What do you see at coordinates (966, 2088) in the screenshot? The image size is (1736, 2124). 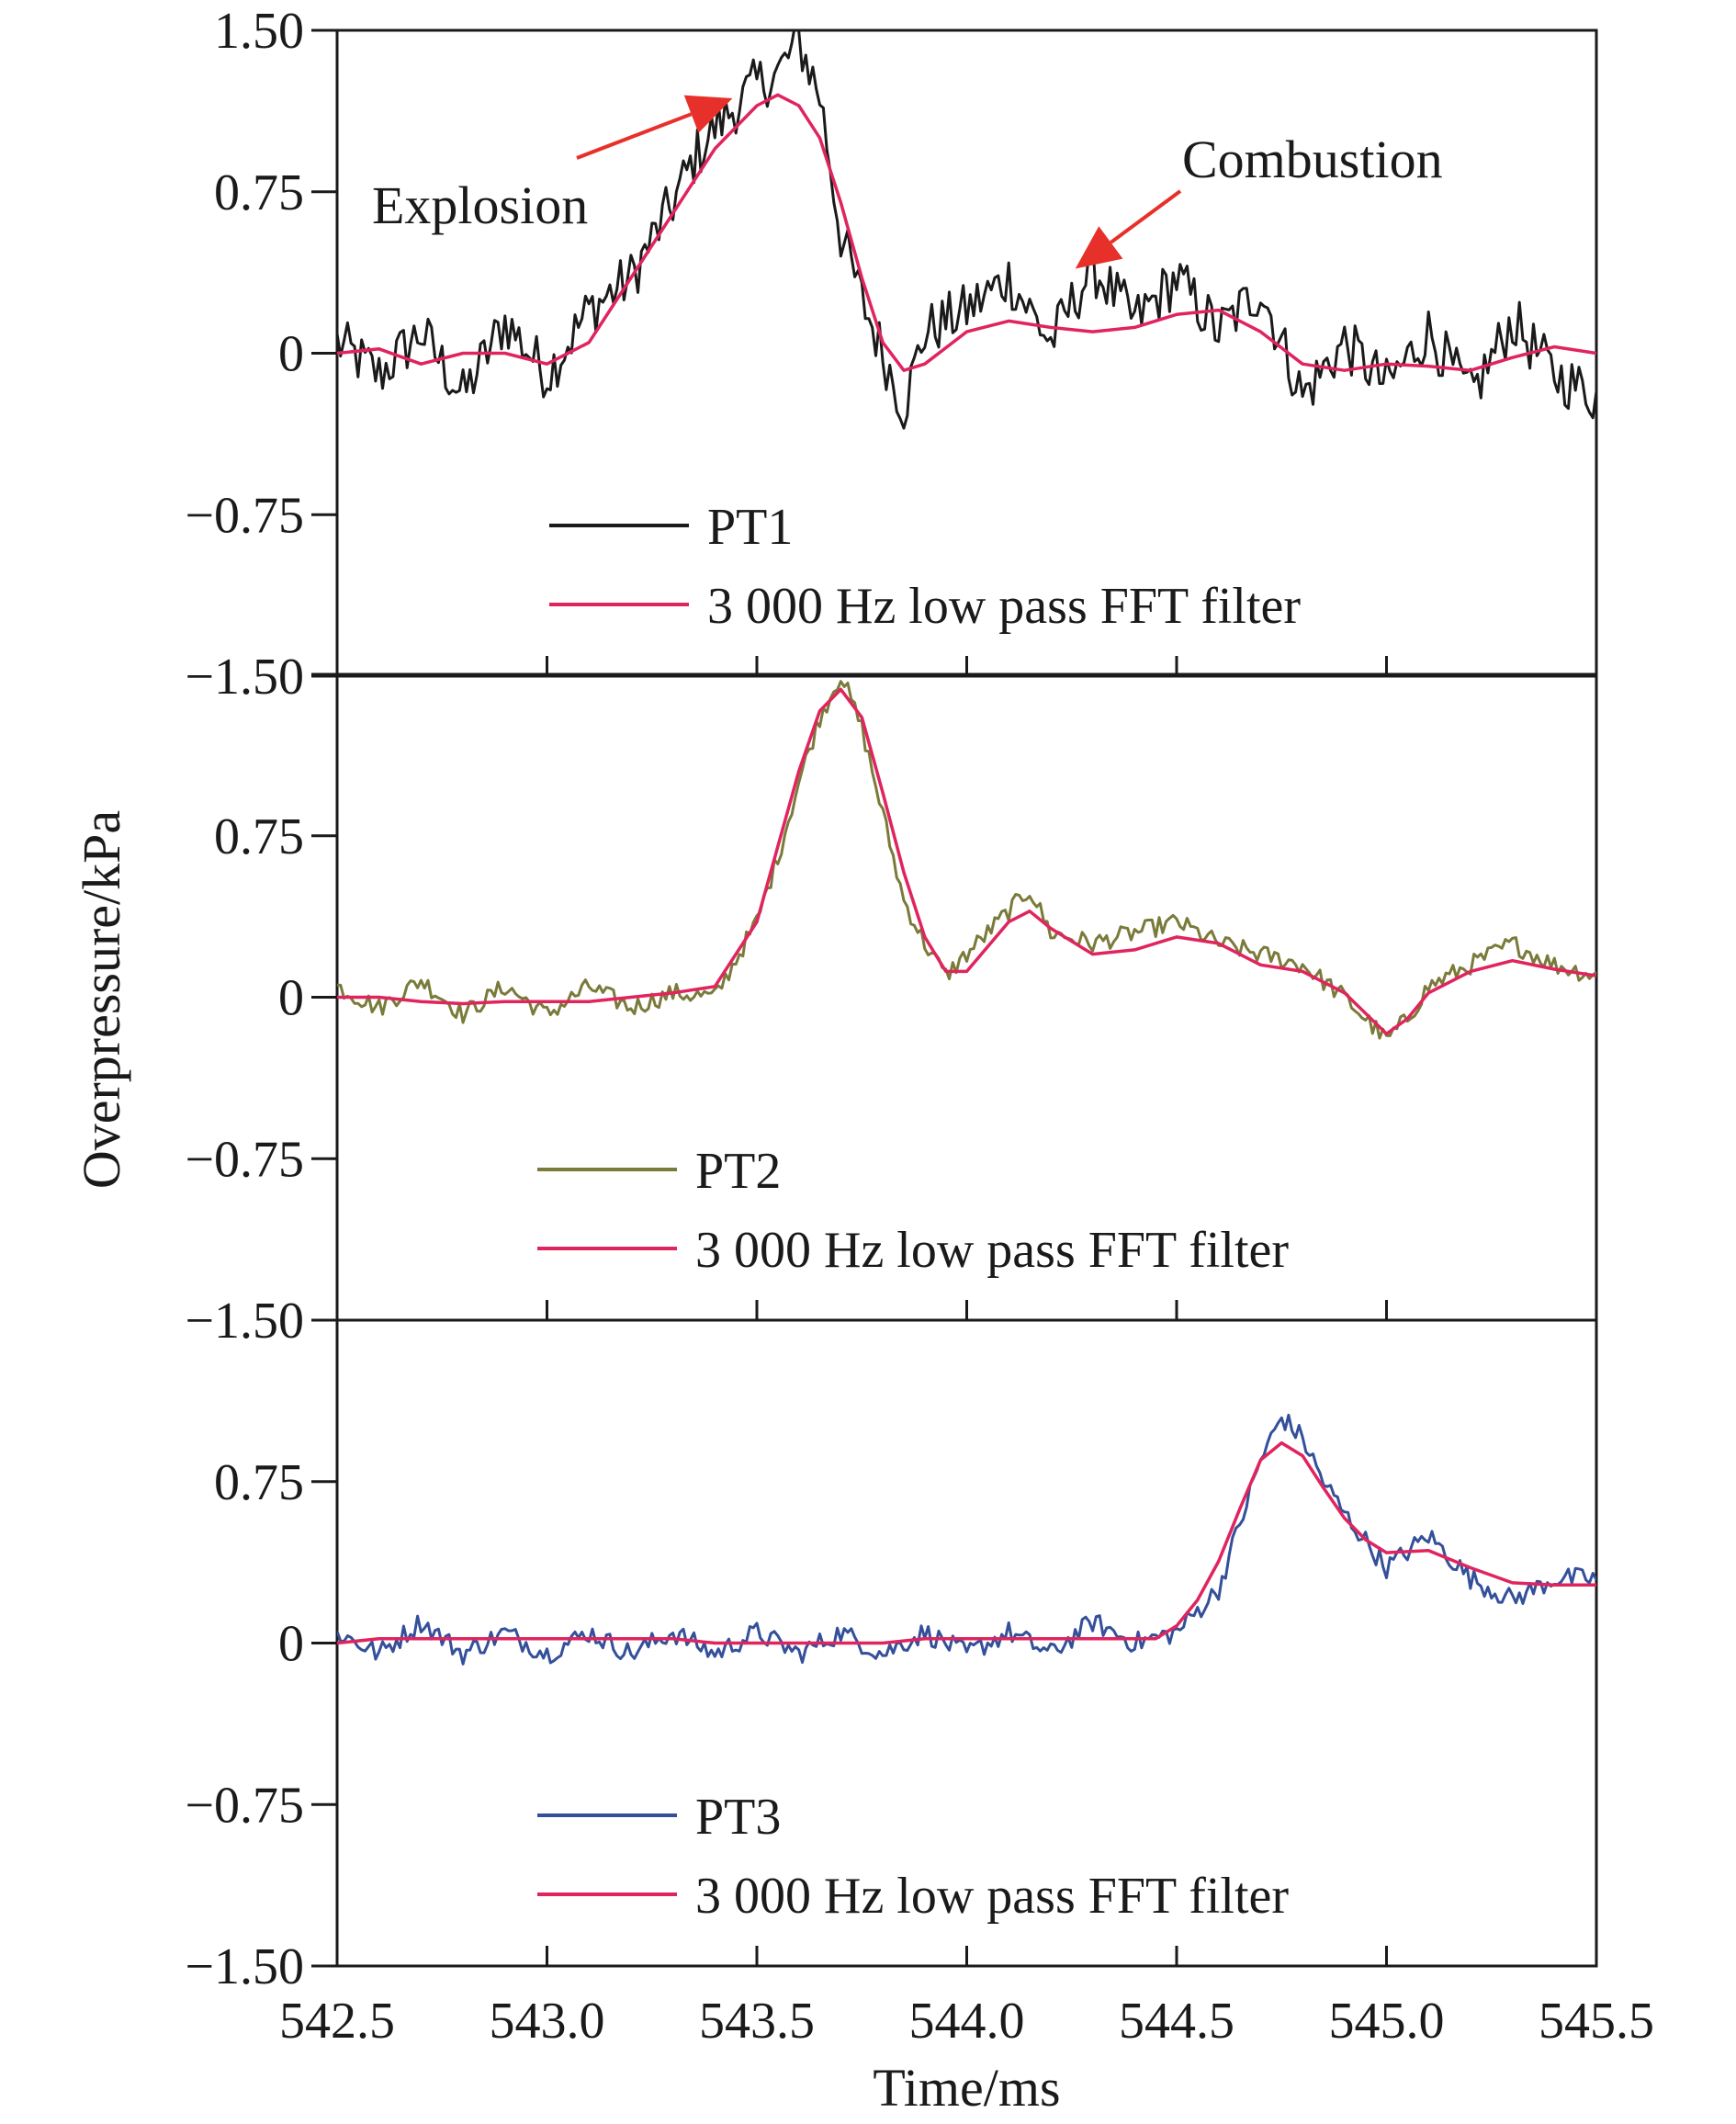 I see `x-axis-title: Time/ms` at bounding box center [966, 2088].